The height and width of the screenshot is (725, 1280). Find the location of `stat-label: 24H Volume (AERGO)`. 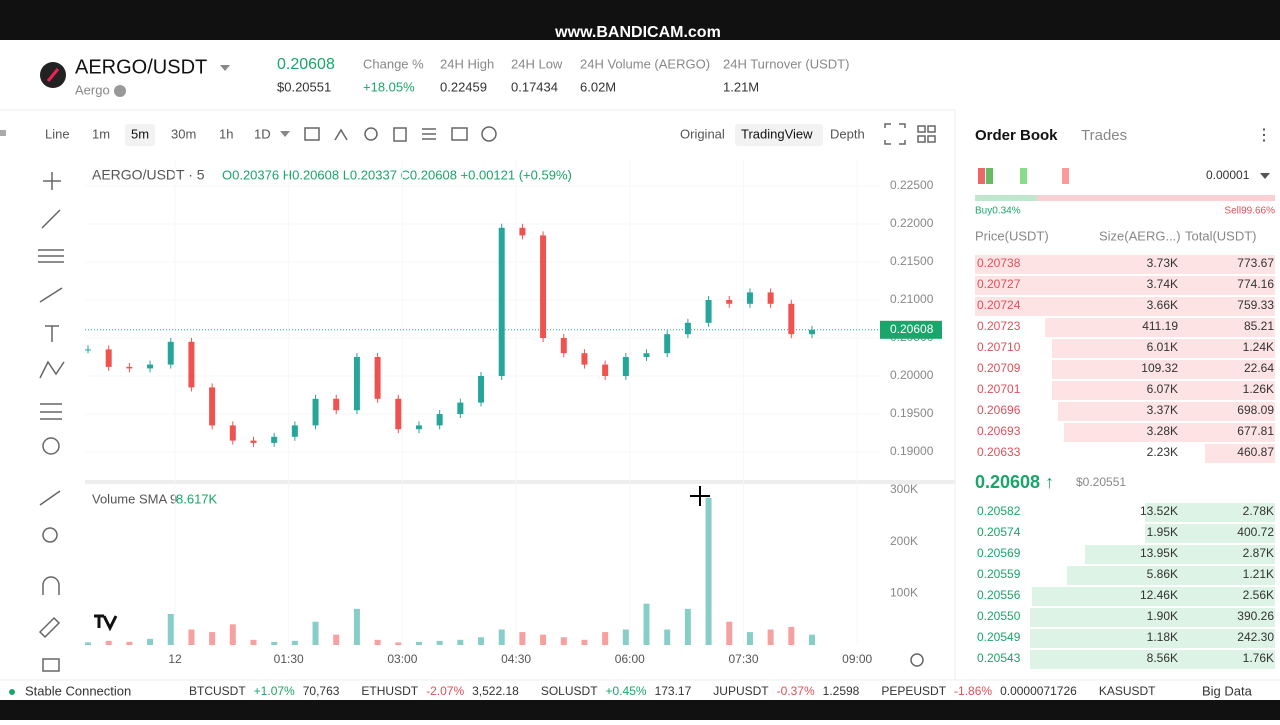

stat-label: 24H Volume (AERGO) is located at coordinates (645, 63).